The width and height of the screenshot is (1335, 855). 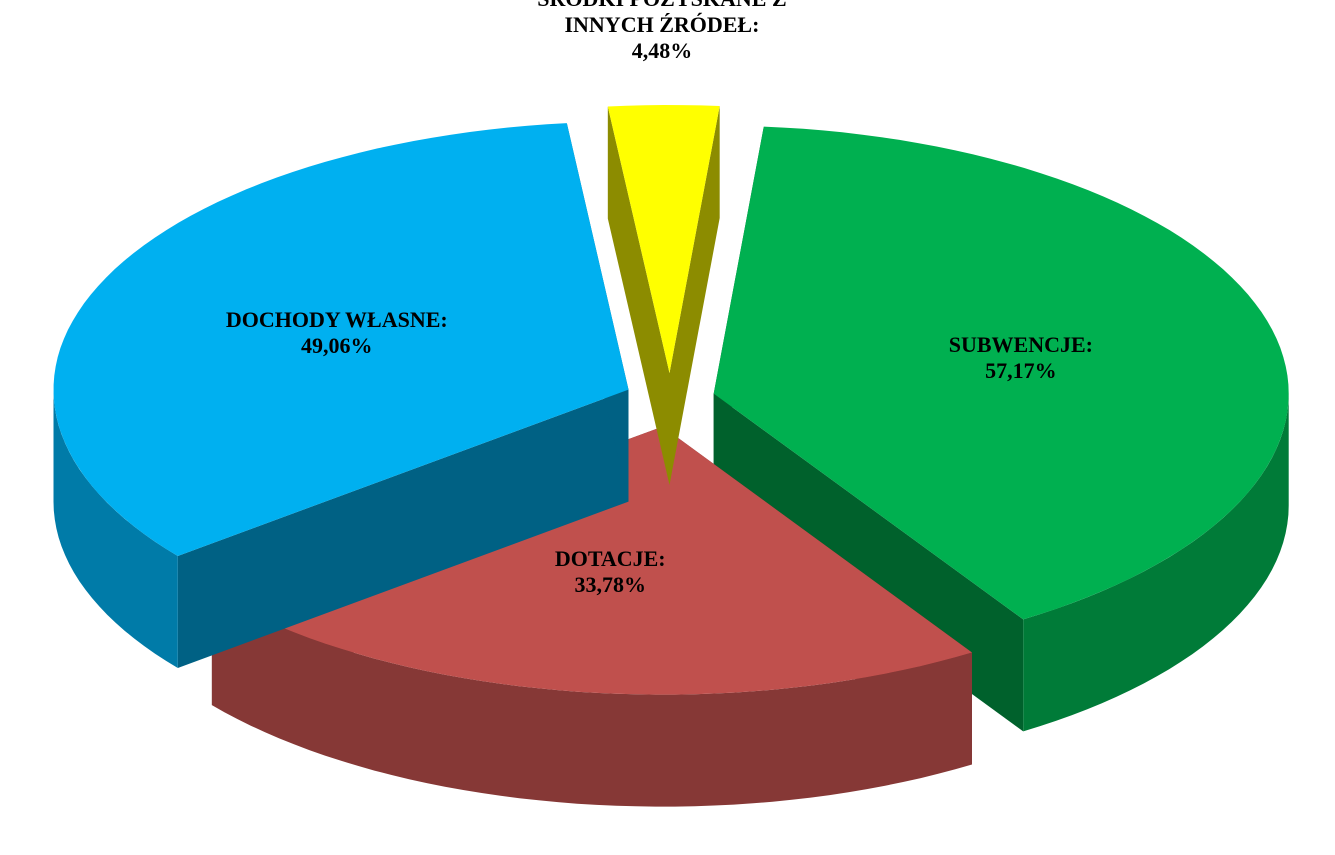 What do you see at coordinates (662, 50) in the screenshot?
I see `label-value: 4,48%` at bounding box center [662, 50].